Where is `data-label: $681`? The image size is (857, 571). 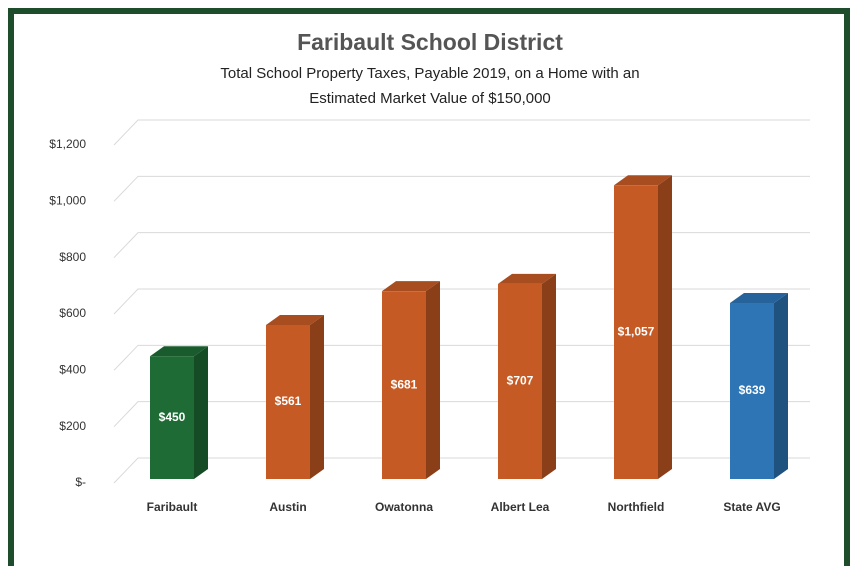
data-label: $681 is located at coordinates (404, 384).